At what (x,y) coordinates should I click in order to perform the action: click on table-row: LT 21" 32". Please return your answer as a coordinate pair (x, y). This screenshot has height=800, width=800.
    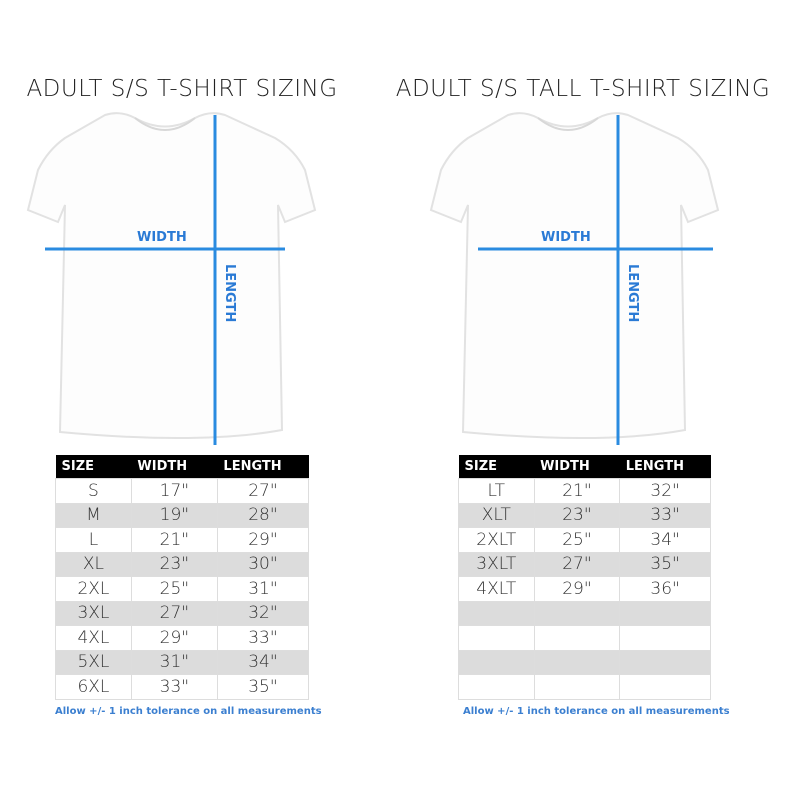
    Looking at the image, I should click on (584, 491).